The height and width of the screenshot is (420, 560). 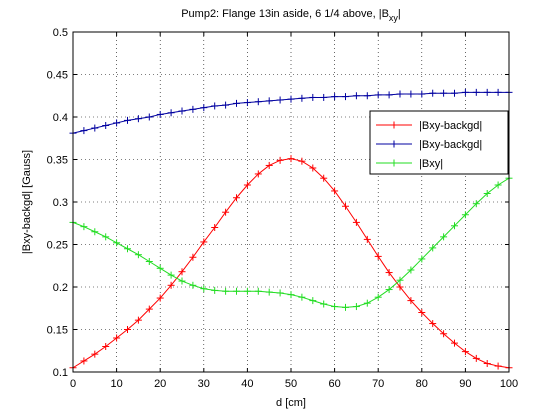 I want to click on x-tick-label: 20, so click(x=160, y=384).